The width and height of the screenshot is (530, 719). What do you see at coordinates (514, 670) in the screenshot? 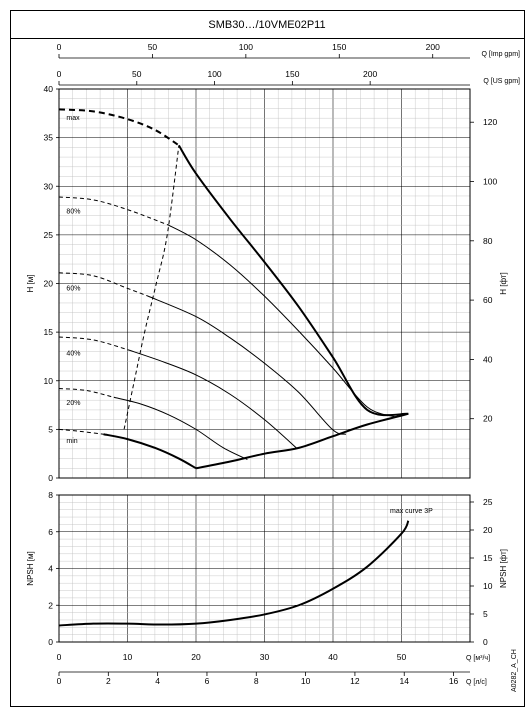
I see `document-code: A0282_A_CH` at bounding box center [514, 670].